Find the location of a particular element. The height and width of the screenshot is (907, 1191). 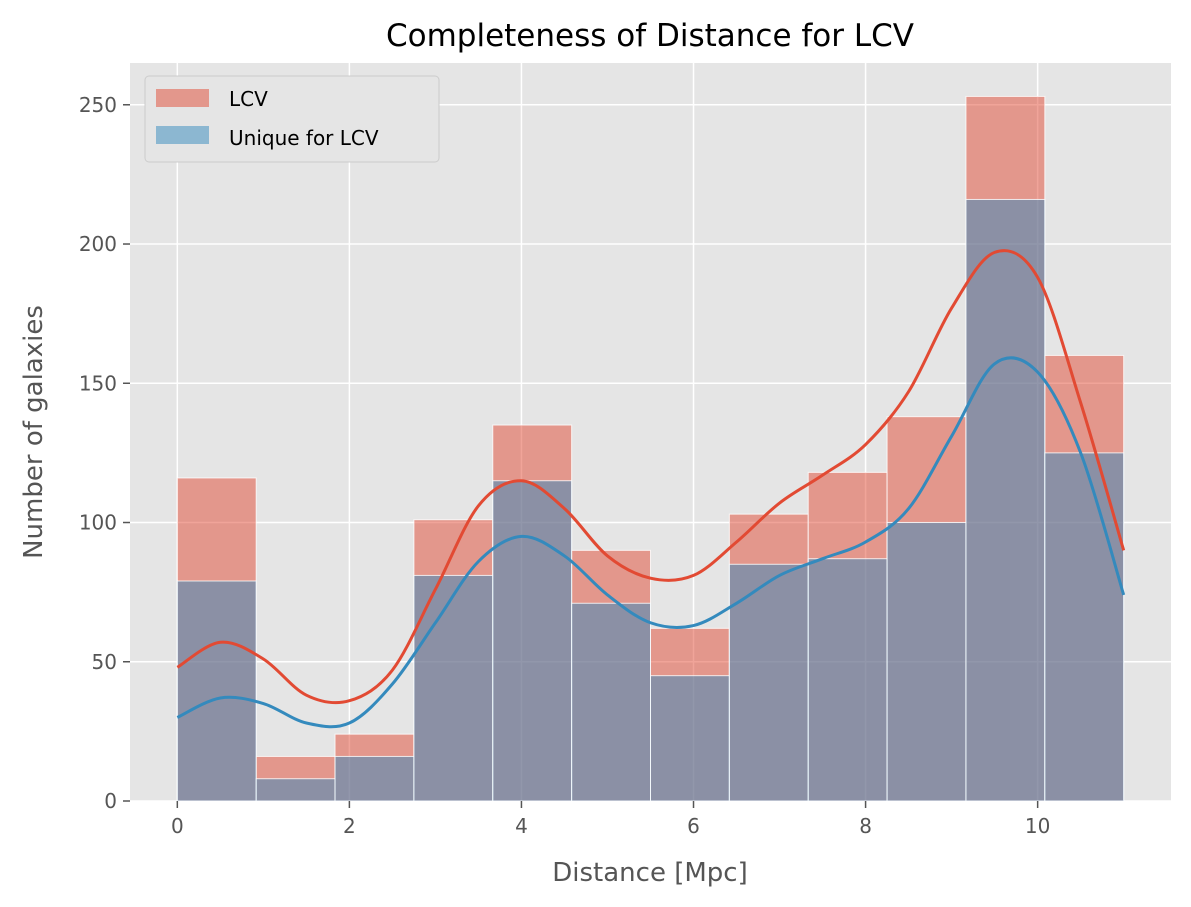

y-tick-label: 100 is located at coordinates (98, 523).